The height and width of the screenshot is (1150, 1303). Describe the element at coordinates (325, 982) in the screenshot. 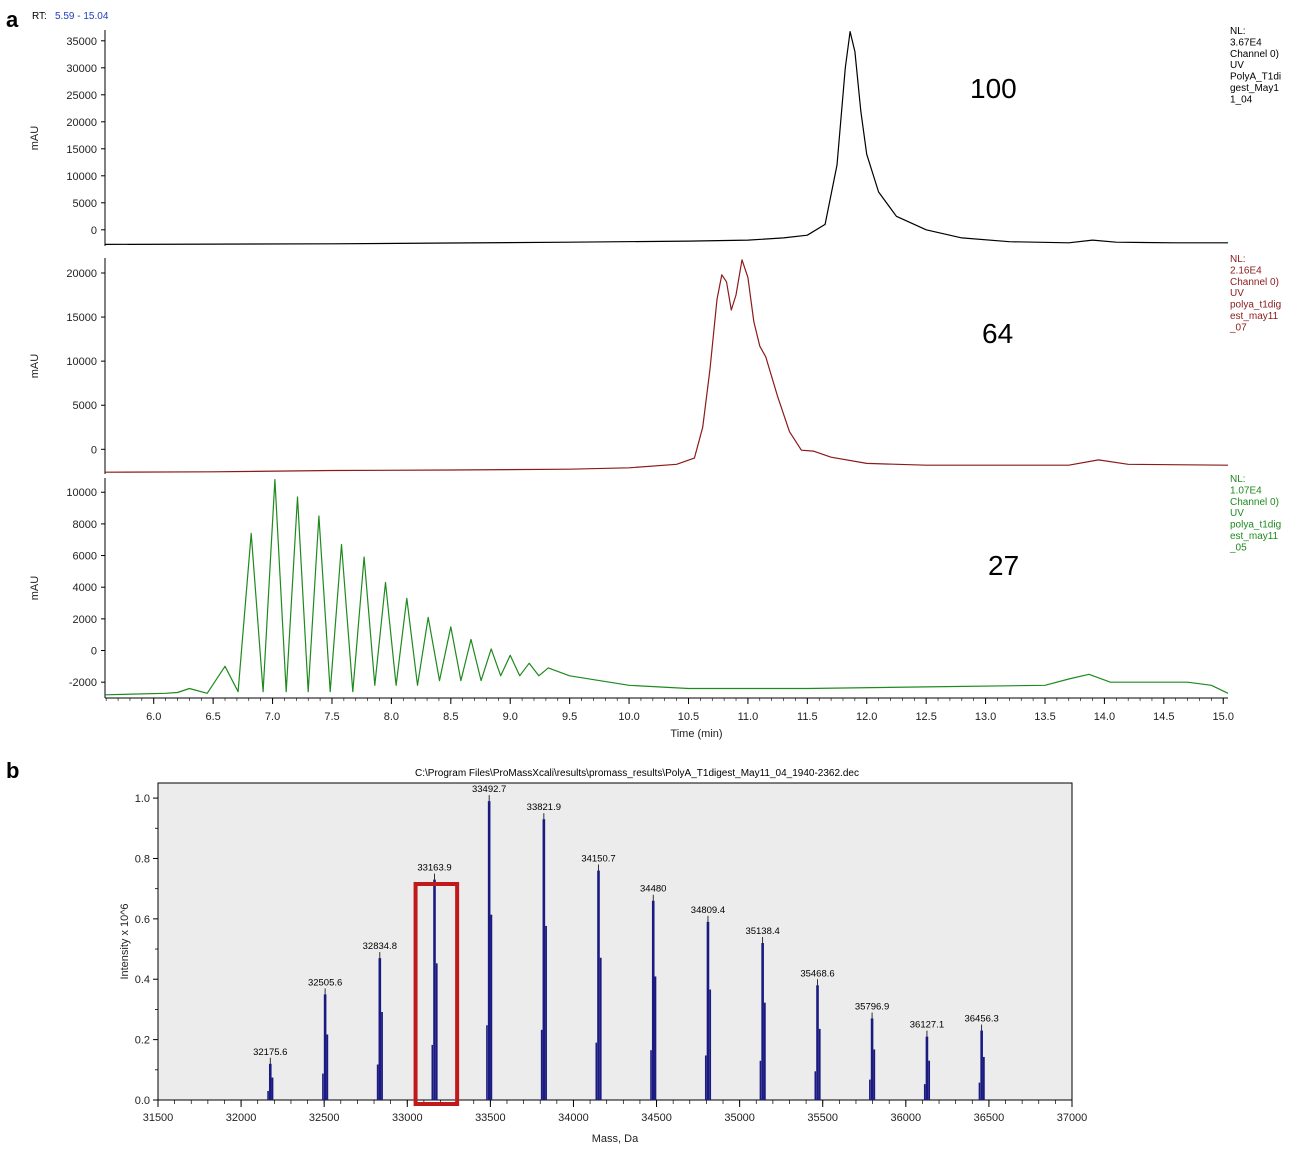

I see `peak-label: 32505.6` at that location.